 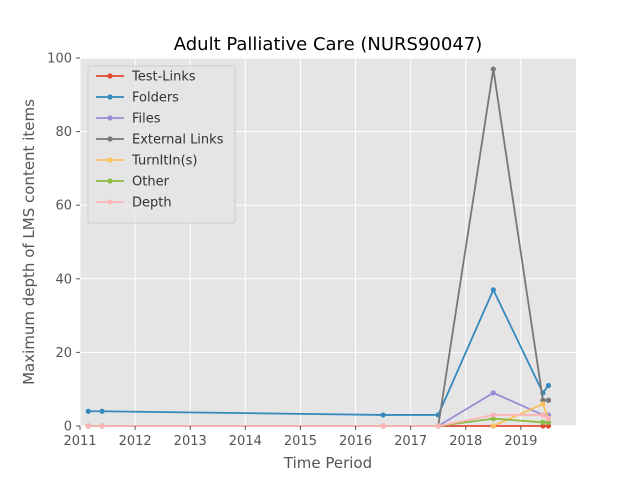 What do you see at coordinates (59, 59) in the screenshot?
I see `y-tick-label: 100` at bounding box center [59, 59].